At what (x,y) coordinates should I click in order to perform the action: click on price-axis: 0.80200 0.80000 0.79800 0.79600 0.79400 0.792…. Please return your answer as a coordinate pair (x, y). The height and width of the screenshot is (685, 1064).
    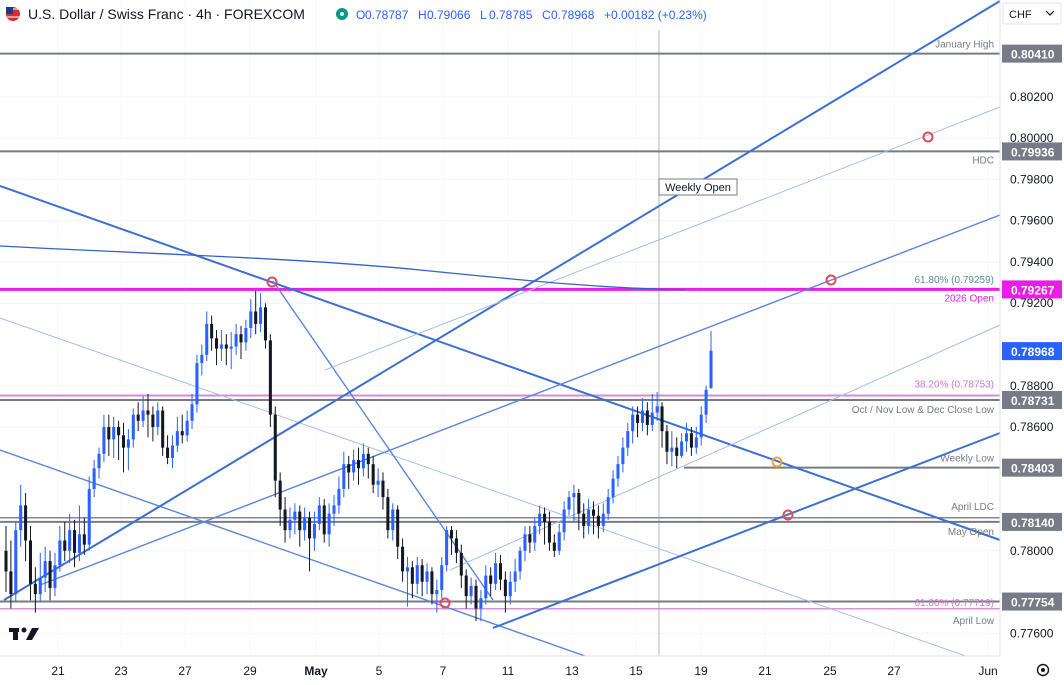
    Looking at the image, I should click on (1032, 365).